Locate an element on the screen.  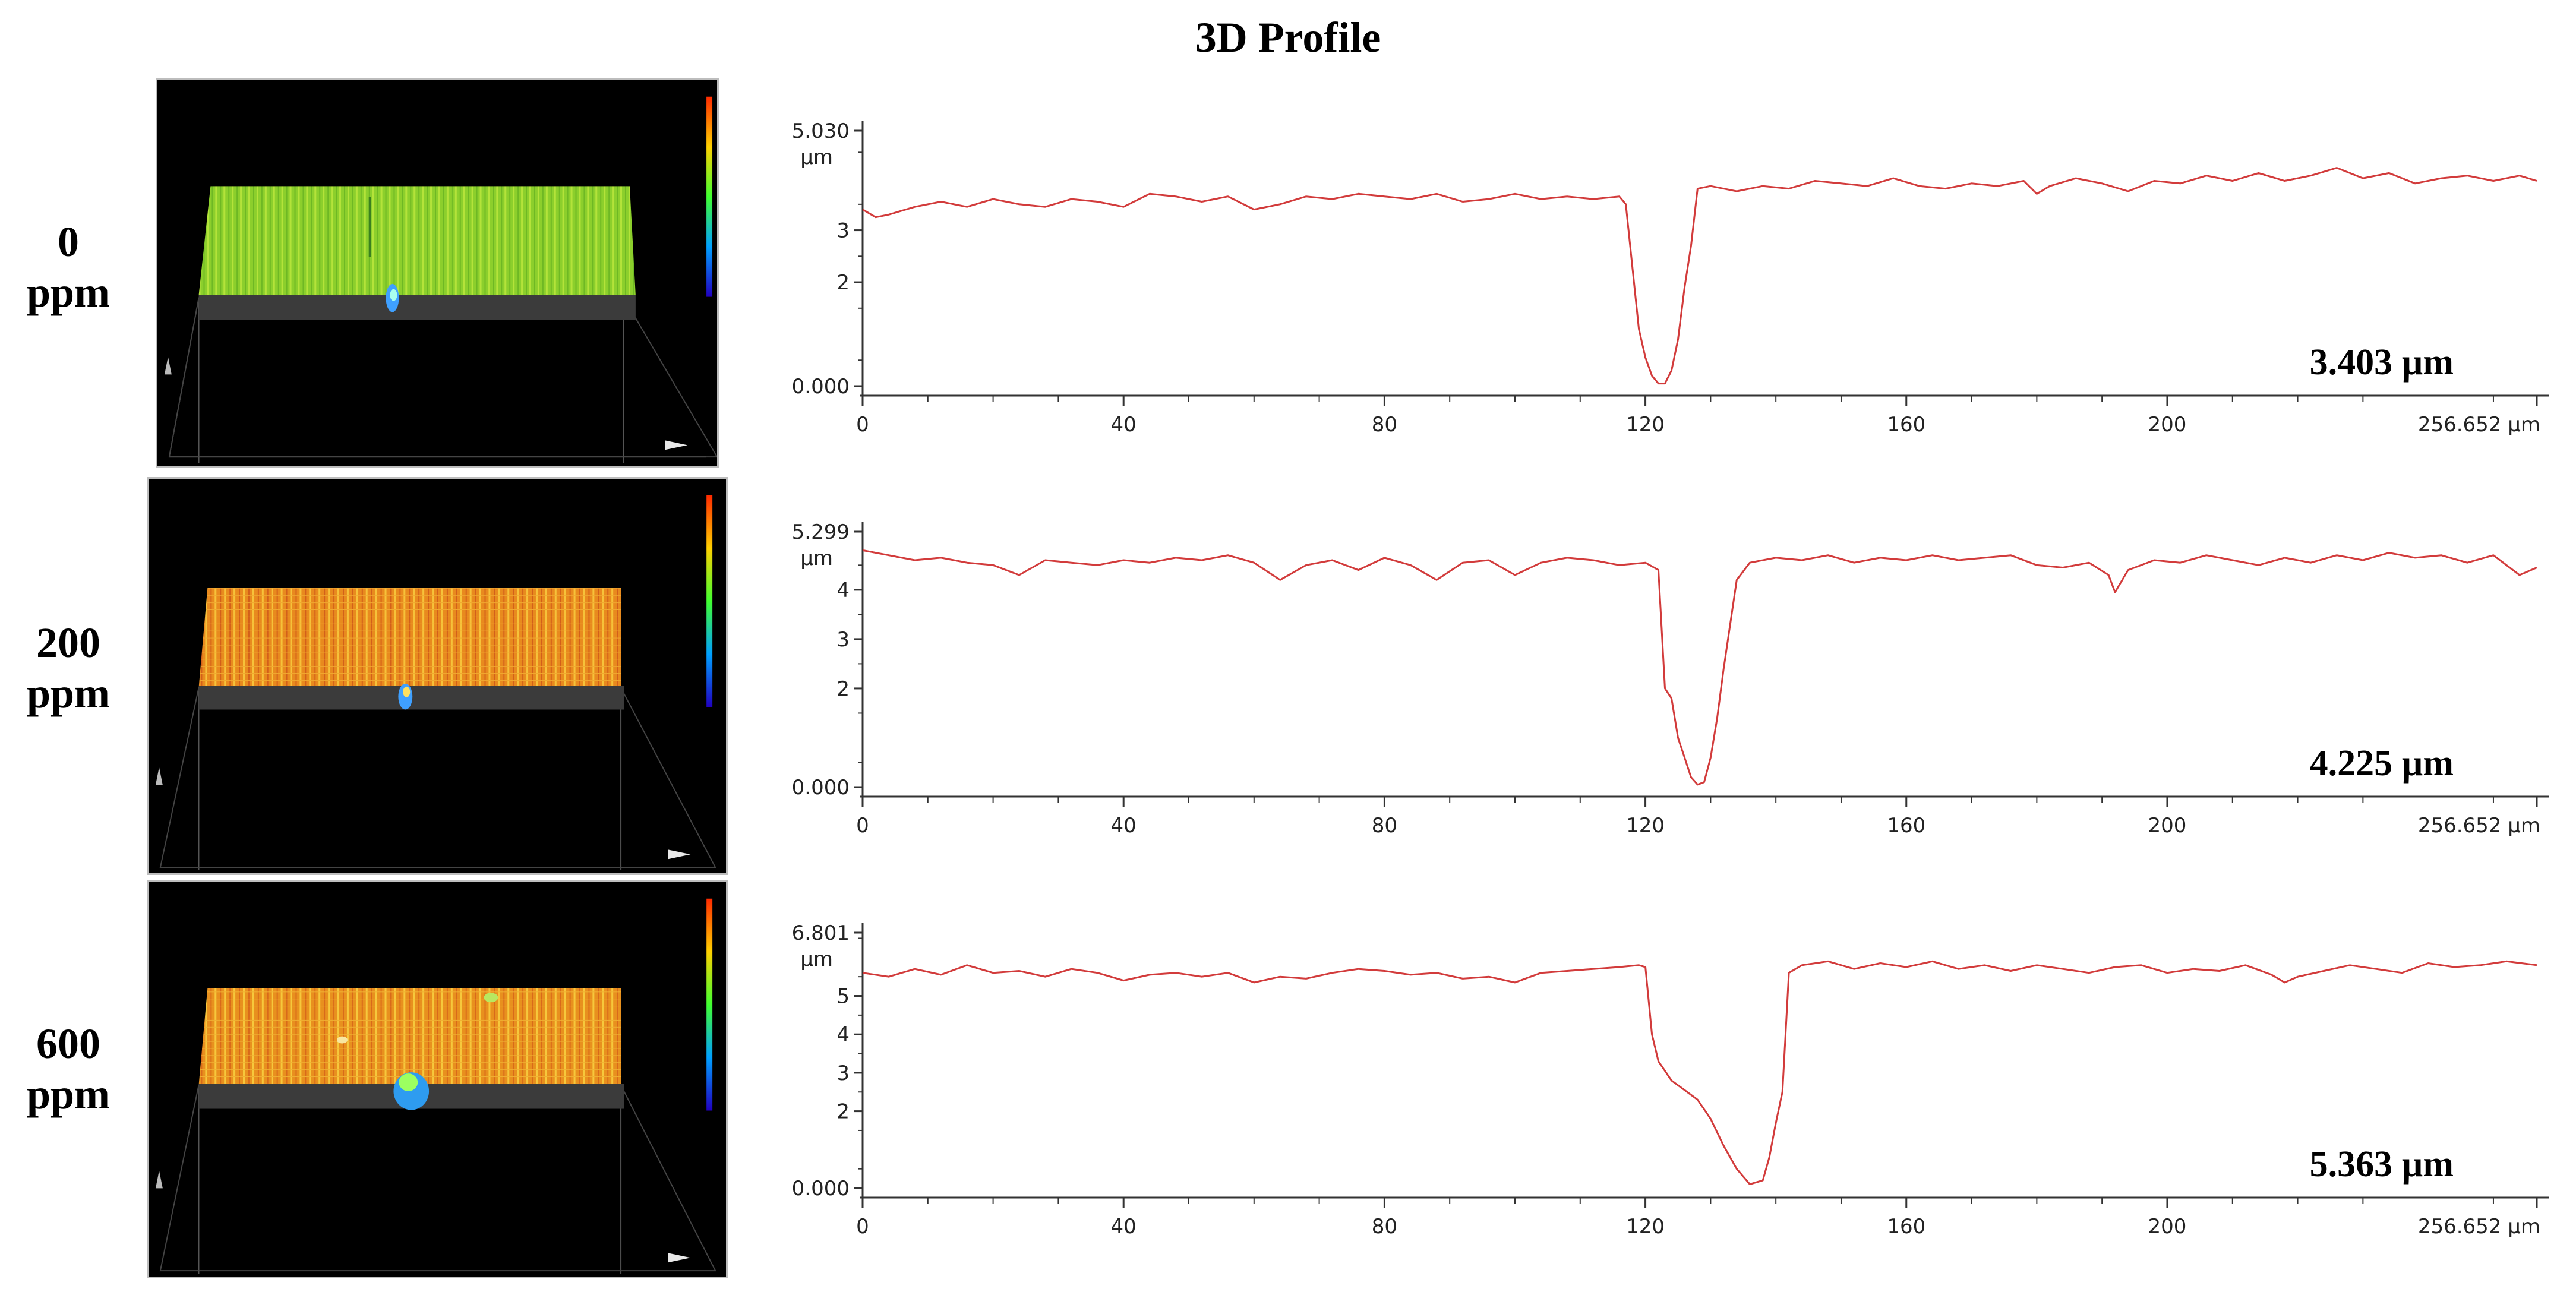
pit-depth-label: 3.403 µm is located at coordinates (2382, 363).